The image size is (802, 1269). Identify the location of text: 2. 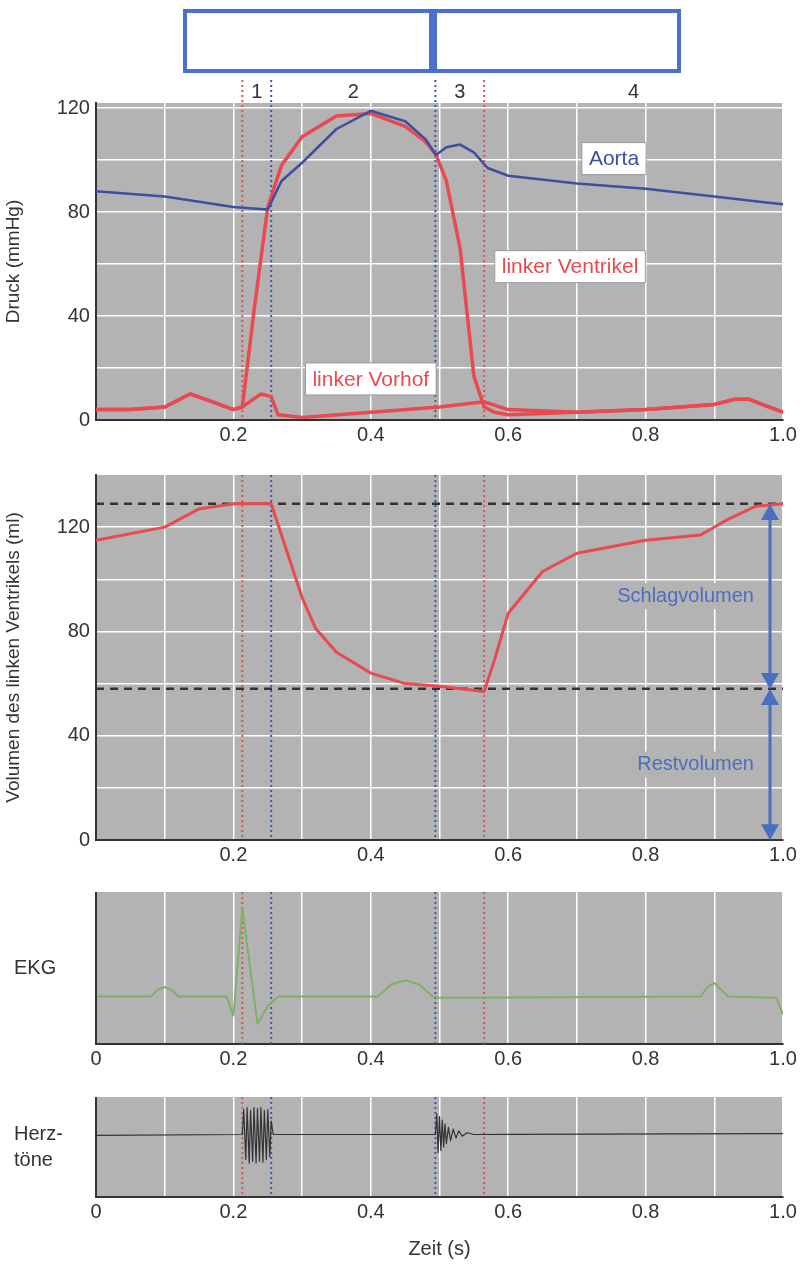
(353, 90).